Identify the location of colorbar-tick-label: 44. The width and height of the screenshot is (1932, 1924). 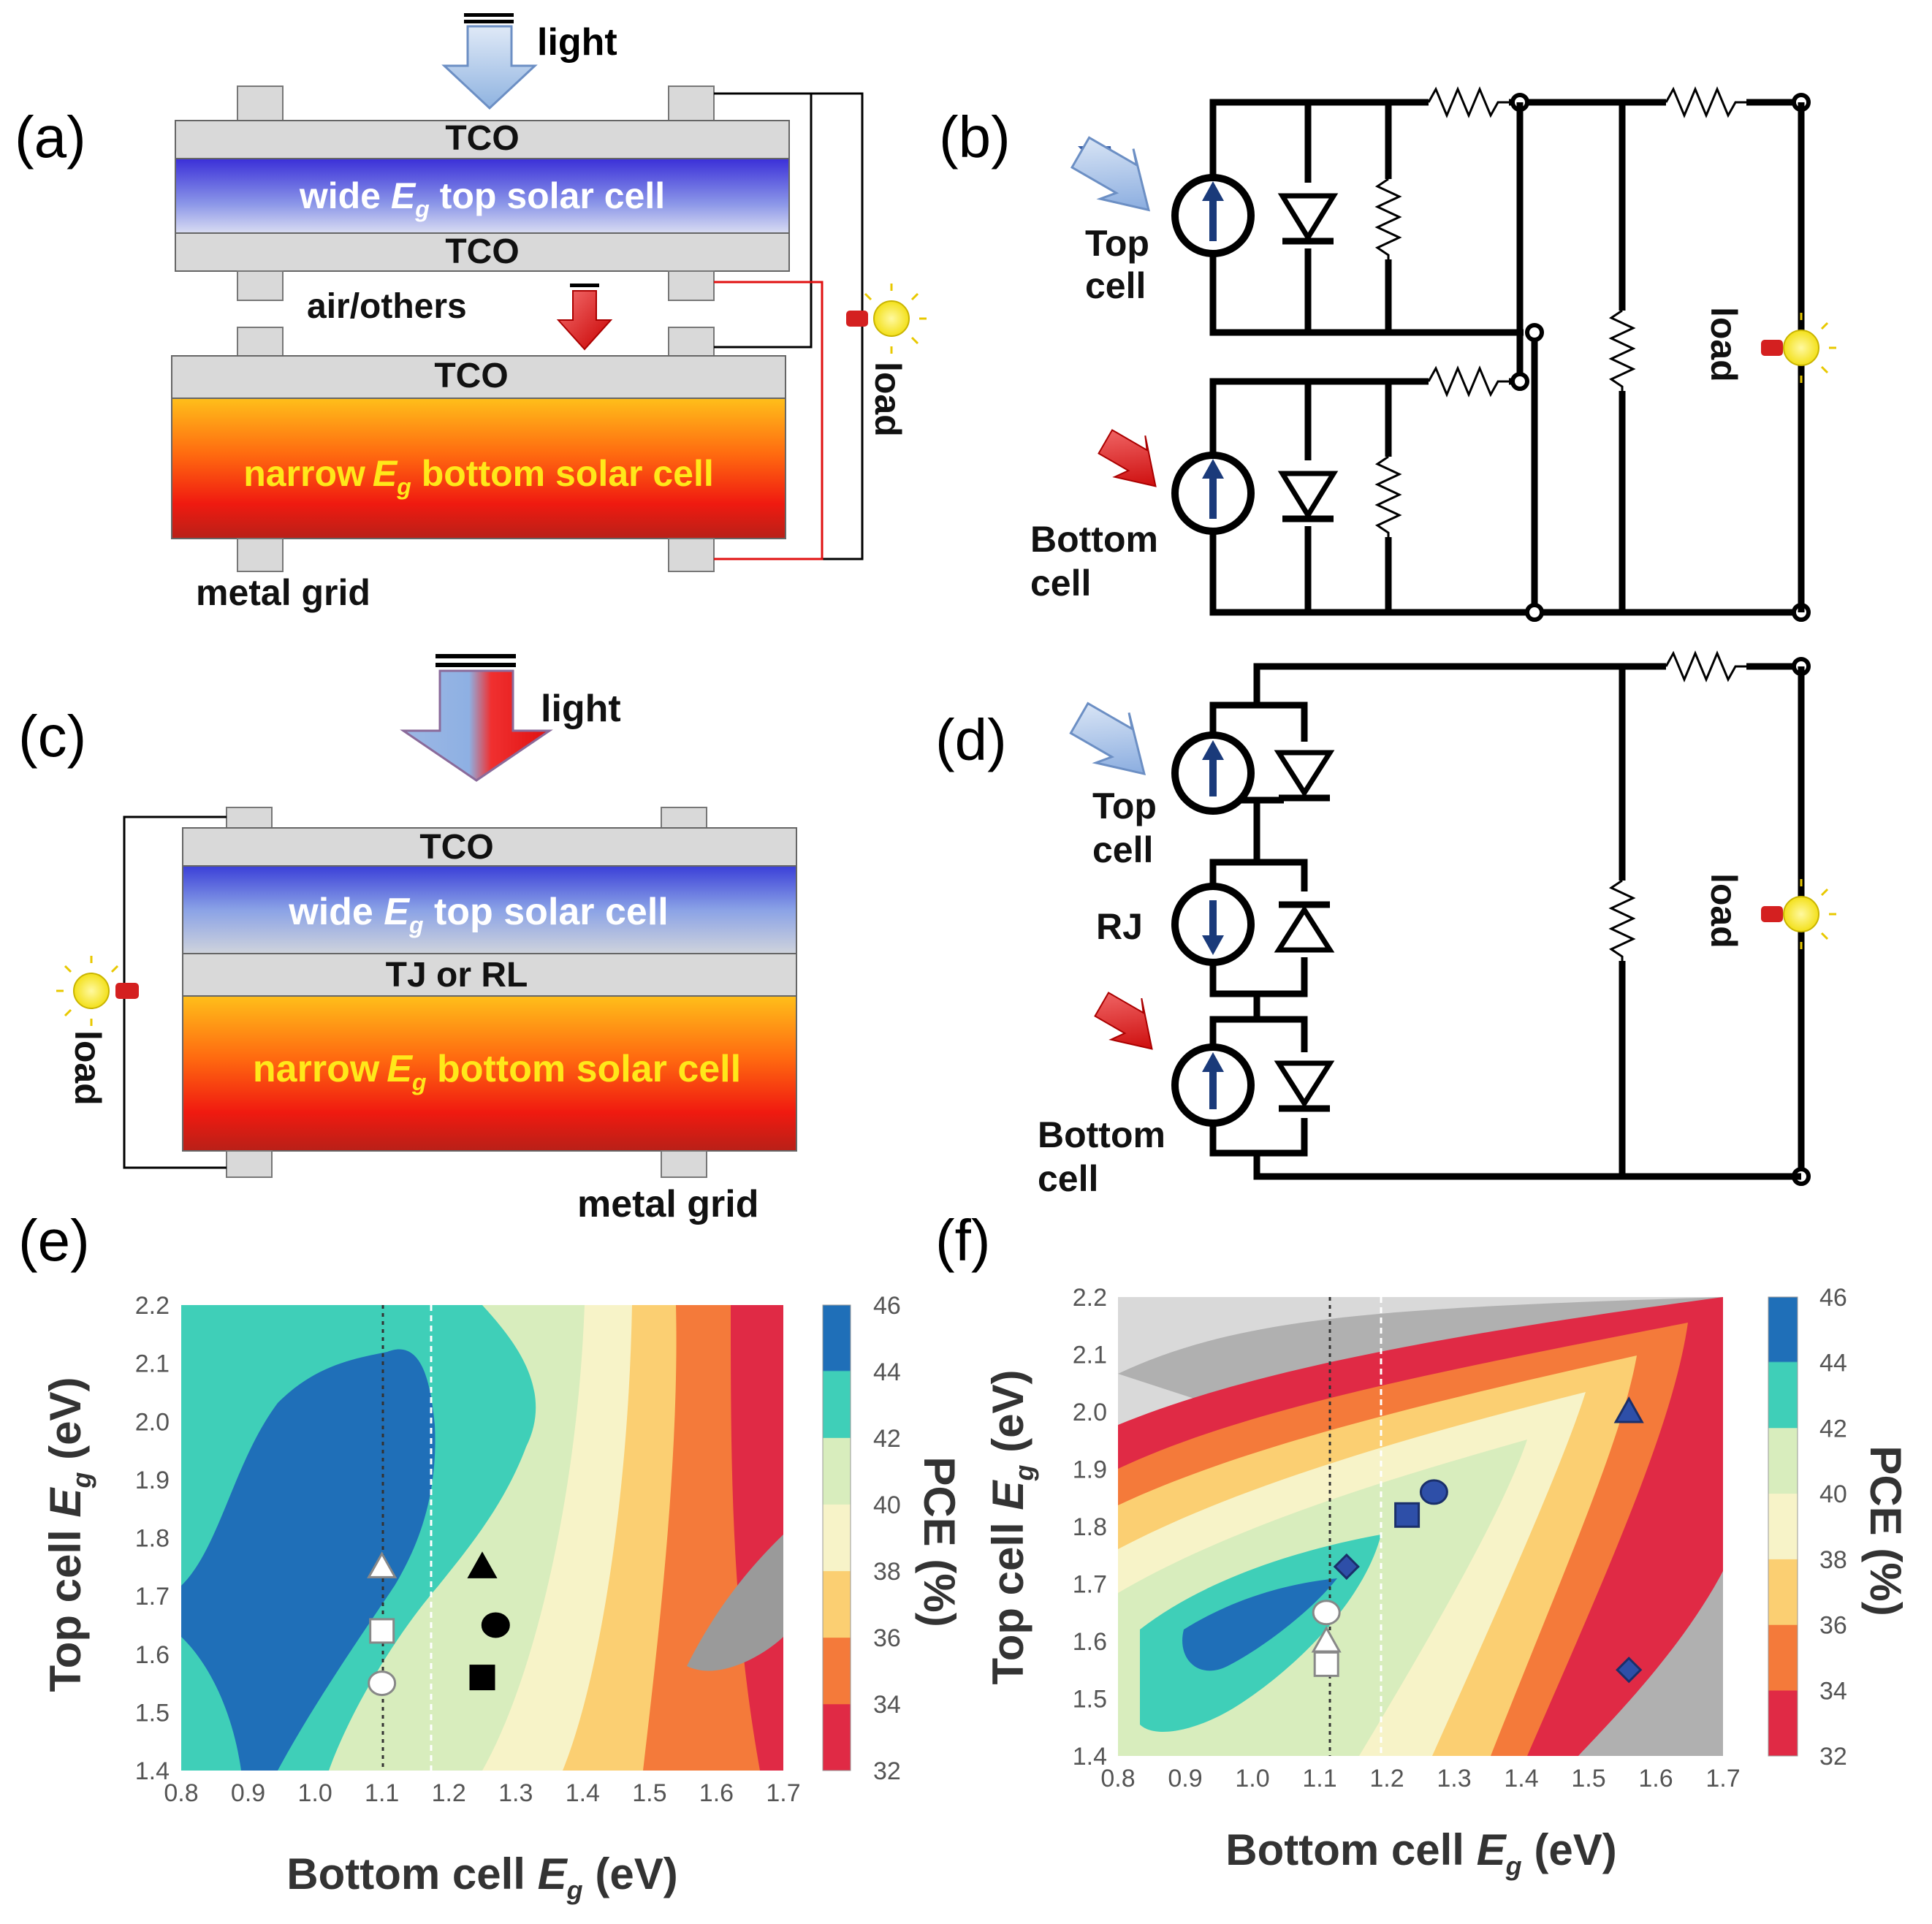
(1833, 1363).